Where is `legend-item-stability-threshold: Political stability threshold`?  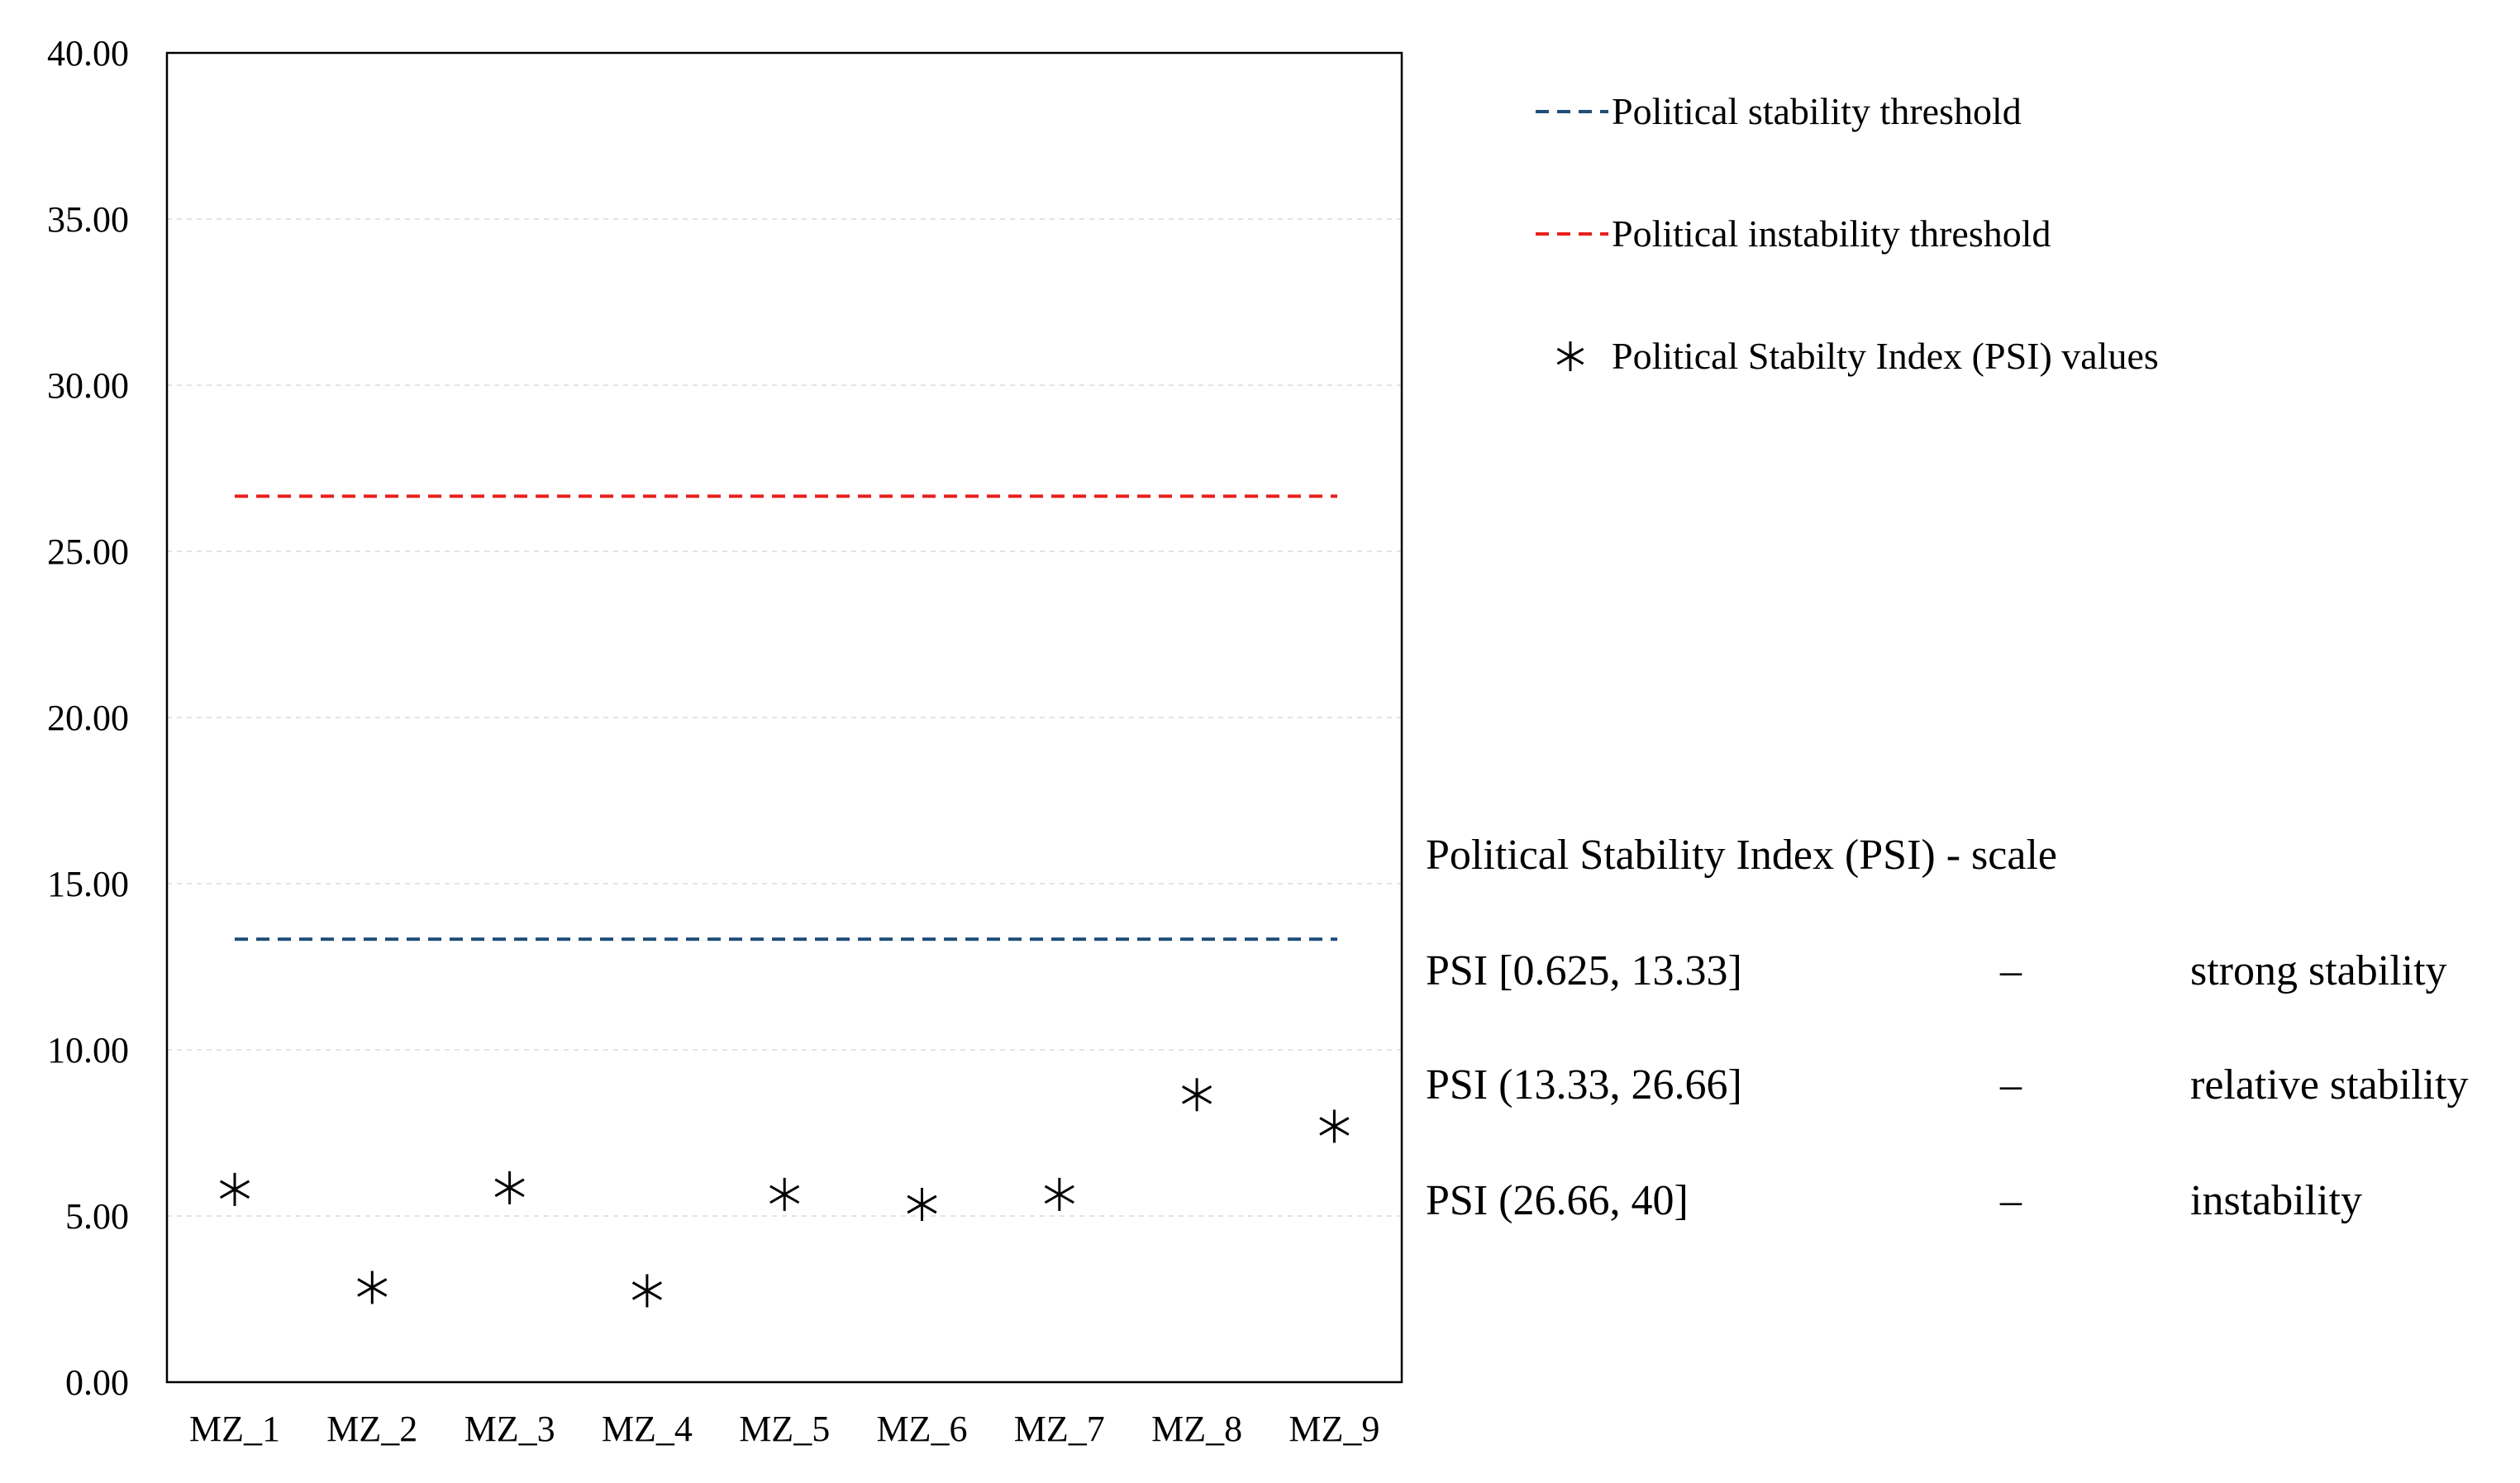 legend-item-stability-threshold: Political stability threshold is located at coordinates (1779, 111).